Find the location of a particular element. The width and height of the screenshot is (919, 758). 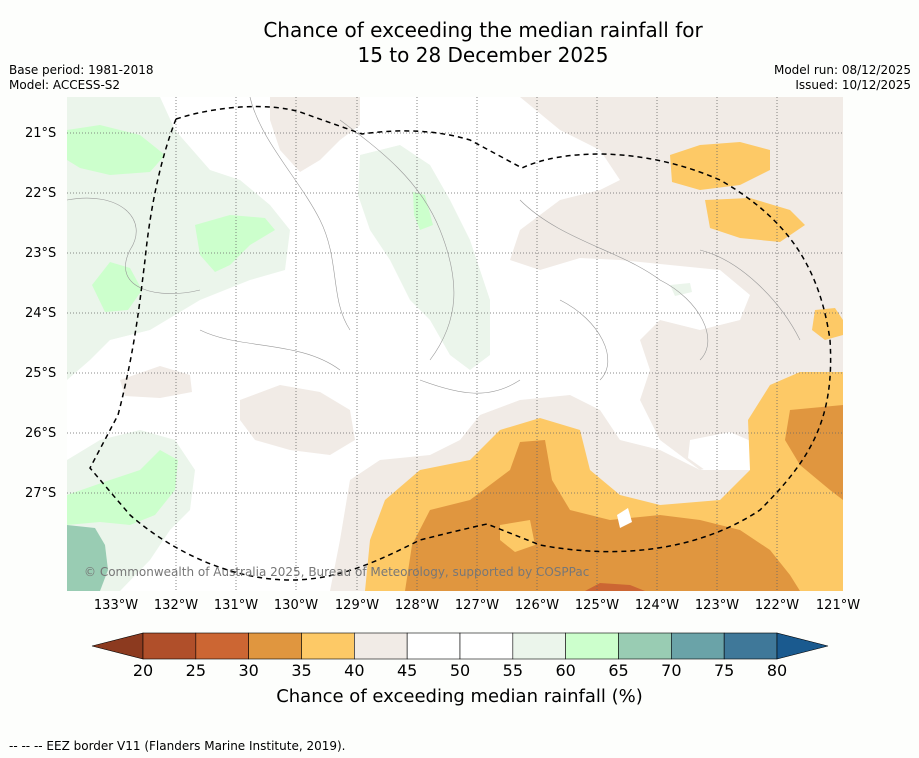

lon-label: 129°W is located at coordinates (357, 605).